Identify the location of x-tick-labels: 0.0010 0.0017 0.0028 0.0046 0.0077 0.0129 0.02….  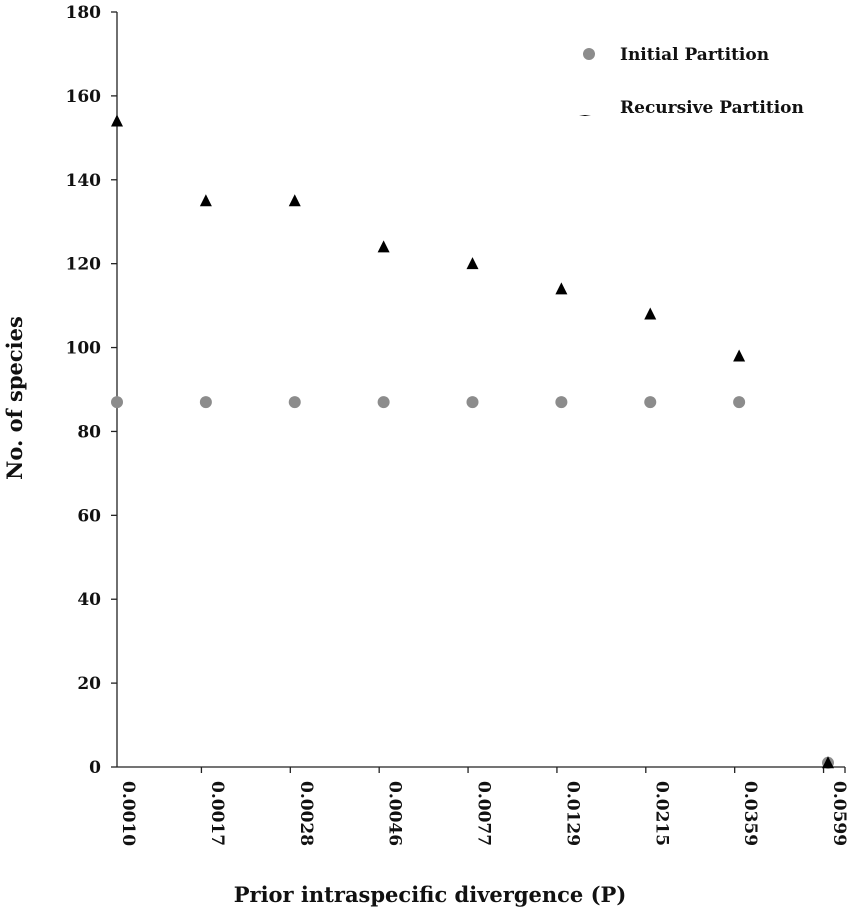
(483, 813).